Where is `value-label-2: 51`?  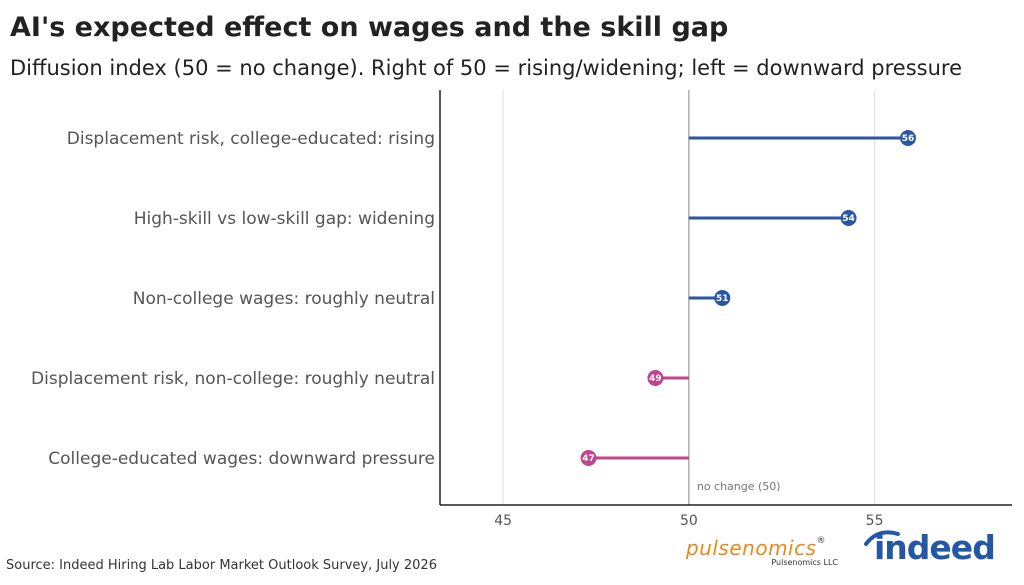
value-label-2: 51 is located at coordinates (722, 299).